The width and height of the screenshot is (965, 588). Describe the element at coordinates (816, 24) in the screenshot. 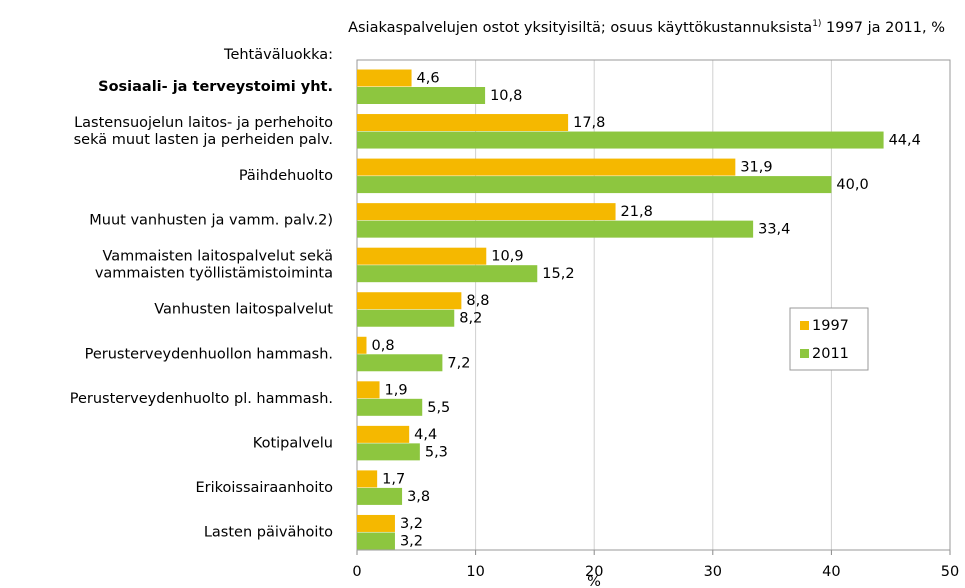

I see `title-note: 1)` at that location.